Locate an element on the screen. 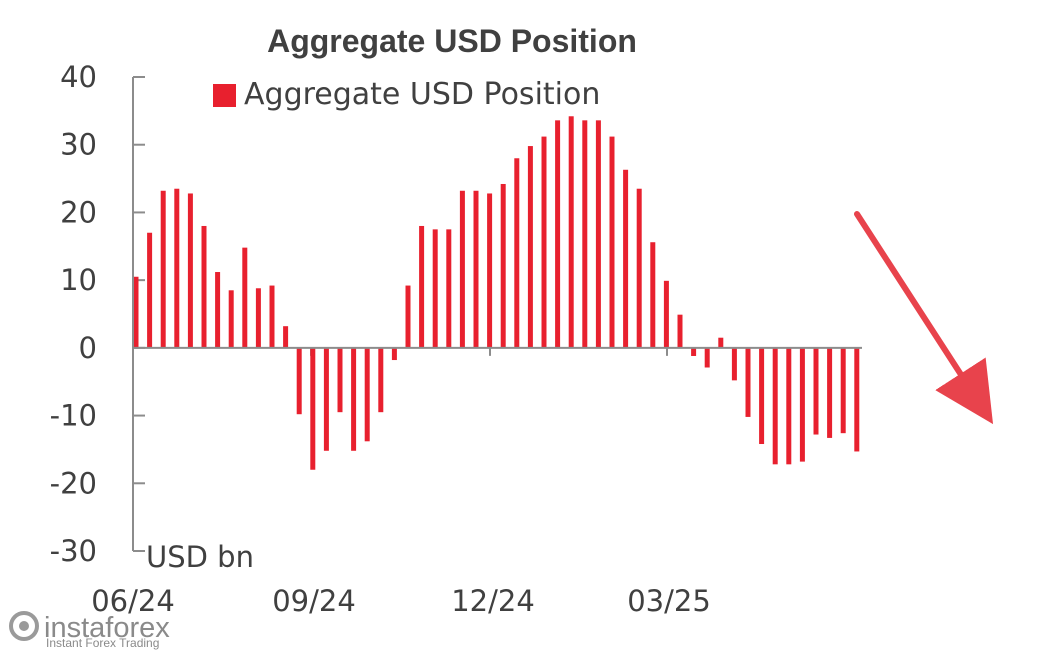 This screenshot has height=650, width=1059. trend-arrow is located at coordinates (924, 318).